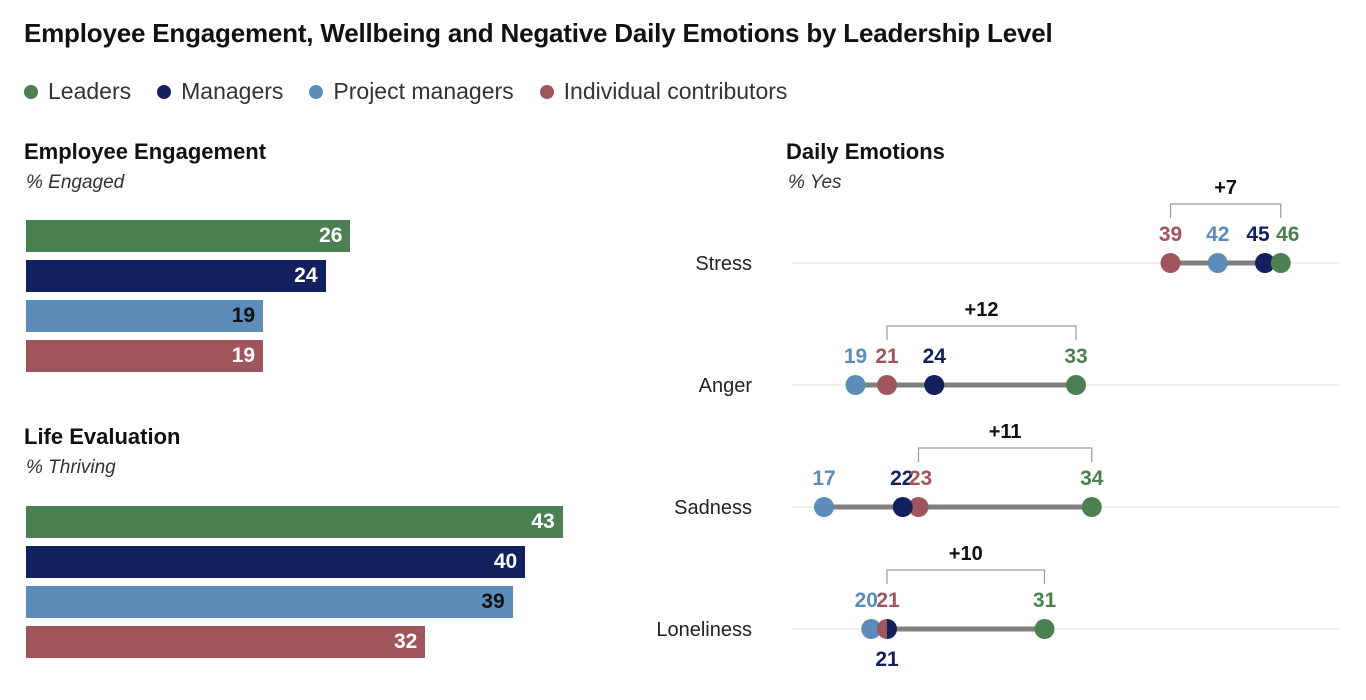 The height and width of the screenshot is (700, 1366). What do you see at coordinates (815, 182) in the screenshot?
I see `daily-emotions-subtitle: % Yes` at bounding box center [815, 182].